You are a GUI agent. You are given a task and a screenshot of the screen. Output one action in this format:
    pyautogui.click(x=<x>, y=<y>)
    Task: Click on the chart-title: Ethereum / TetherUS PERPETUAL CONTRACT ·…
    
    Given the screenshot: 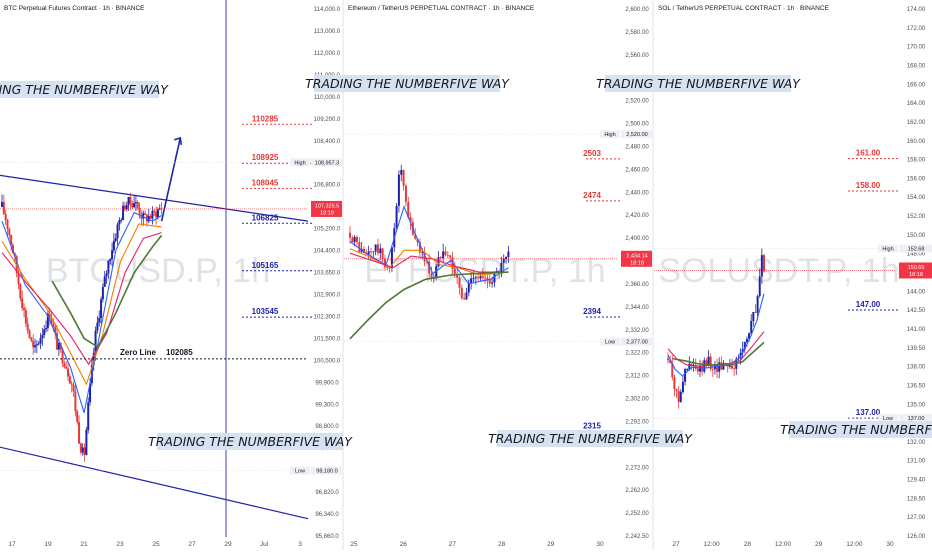 What is the action you would take?
    pyautogui.click(x=441, y=8)
    